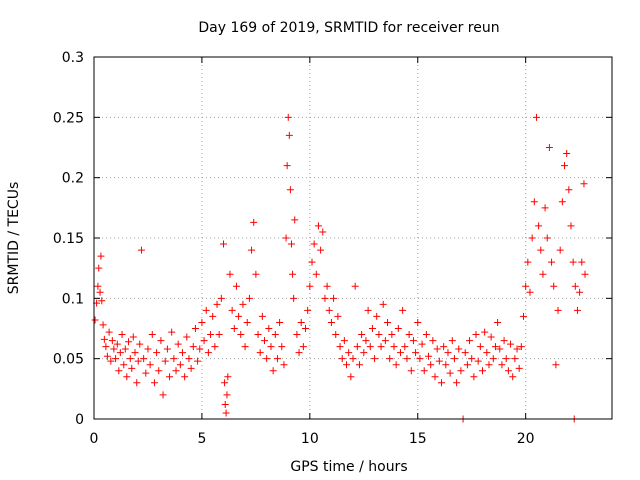 This screenshot has height=480, width=640. What do you see at coordinates (201, 439) in the screenshot?
I see `x-tick-label: 5` at bounding box center [201, 439].